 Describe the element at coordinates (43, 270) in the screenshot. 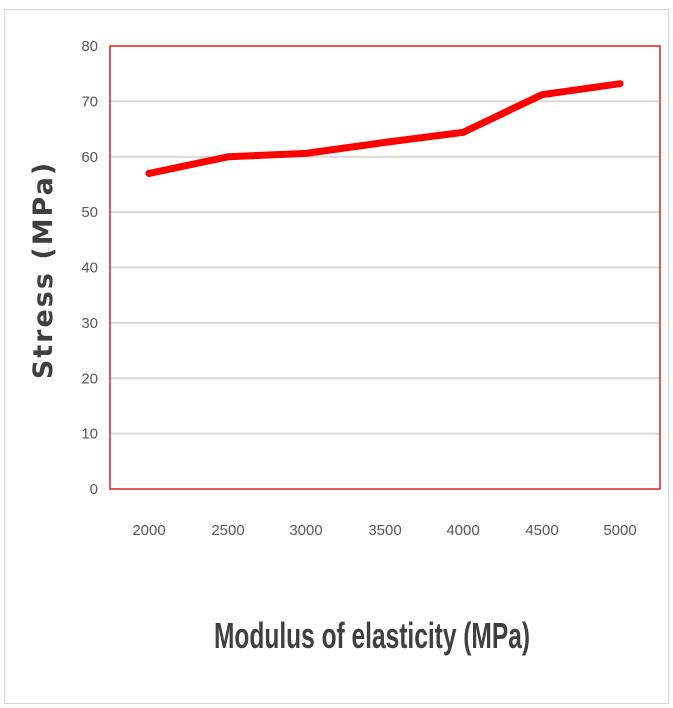

I see `y-axis-label: Stress (MPa)` at that location.